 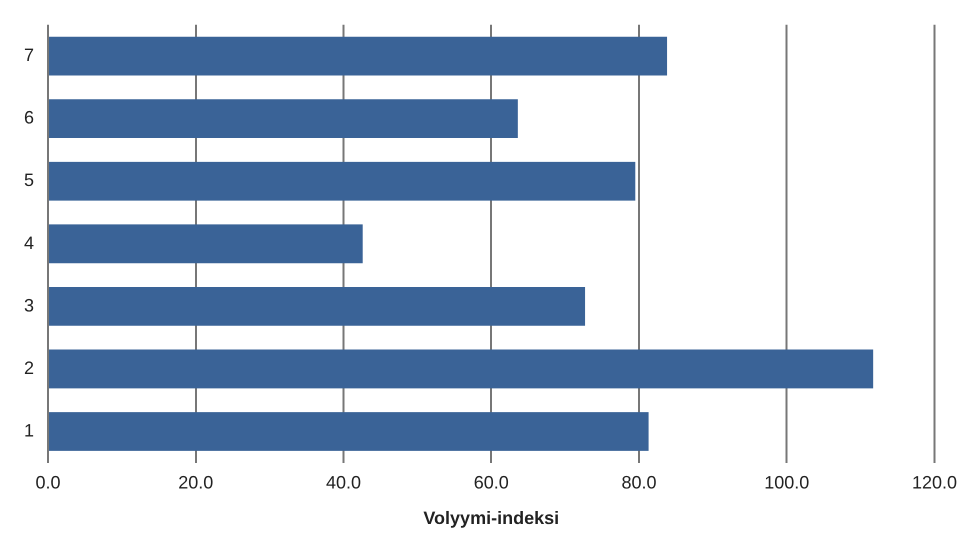 What do you see at coordinates (29, 180) in the screenshot?
I see `y-tick-label: 5` at bounding box center [29, 180].